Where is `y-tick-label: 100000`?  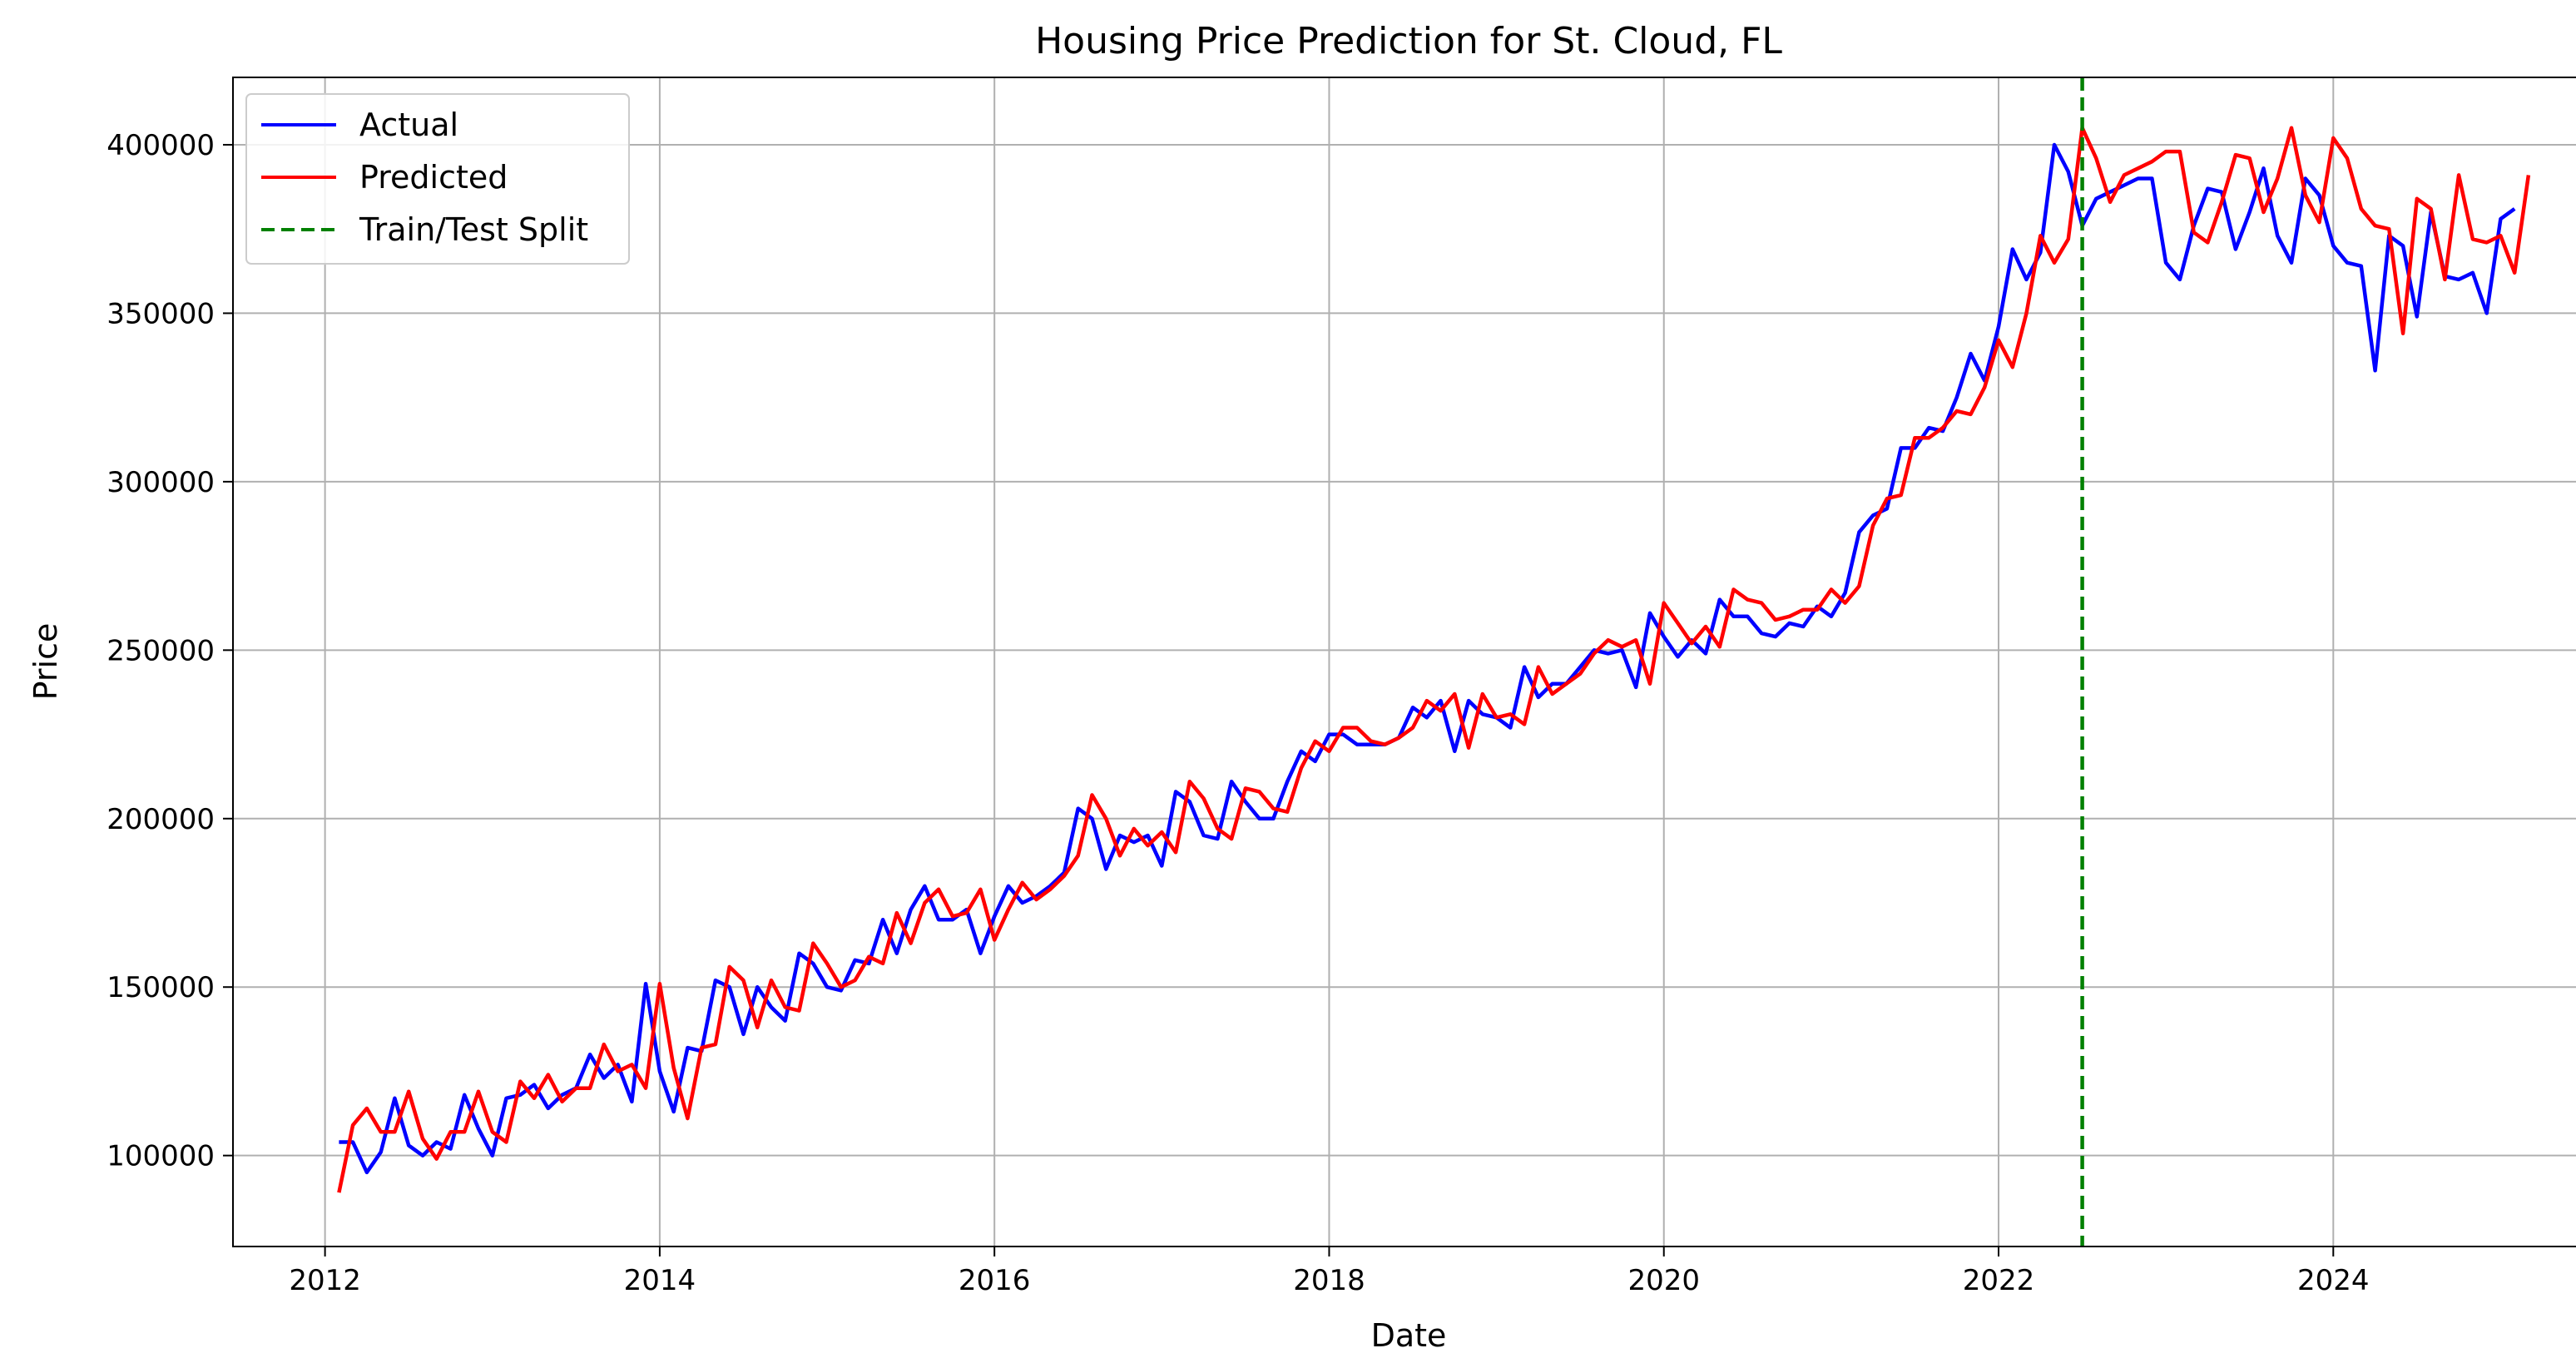
y-tick-label: 100000 is located at coordinates (161, 1157).